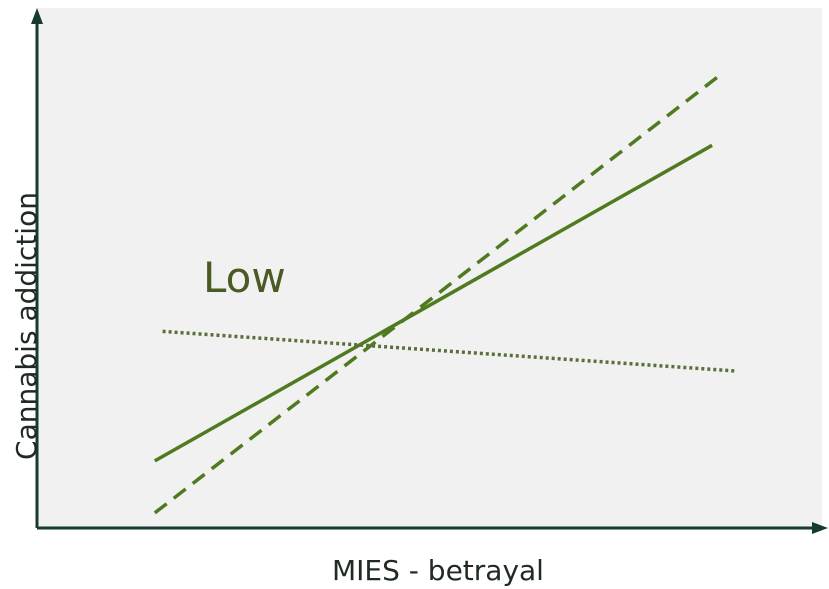 This screenshot has height=589, width=829. What do you see at coordinates (438, 570) in the screenshot?
I see `x-axis-title: MIES - betrayal` at bounding box center [438, 570].